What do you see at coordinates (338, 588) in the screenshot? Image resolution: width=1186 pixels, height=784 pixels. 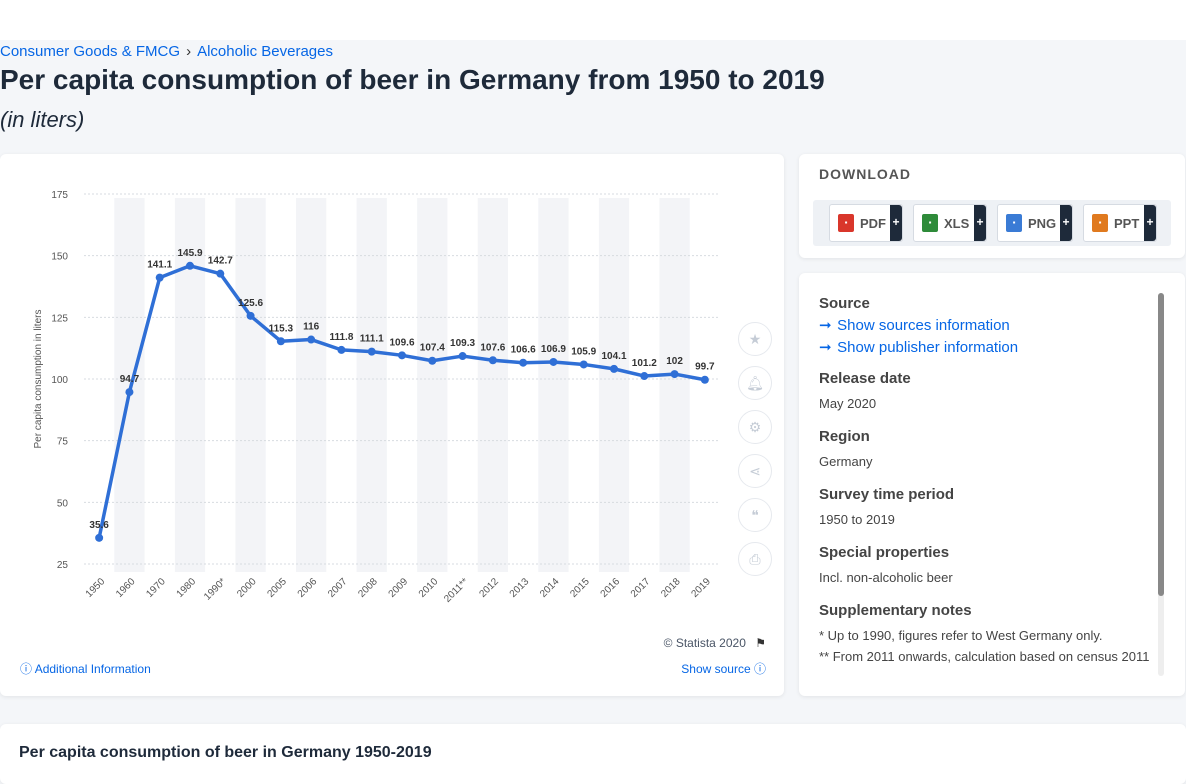 I see `x-tick-label: 2007` at bounding box center [338, 588].